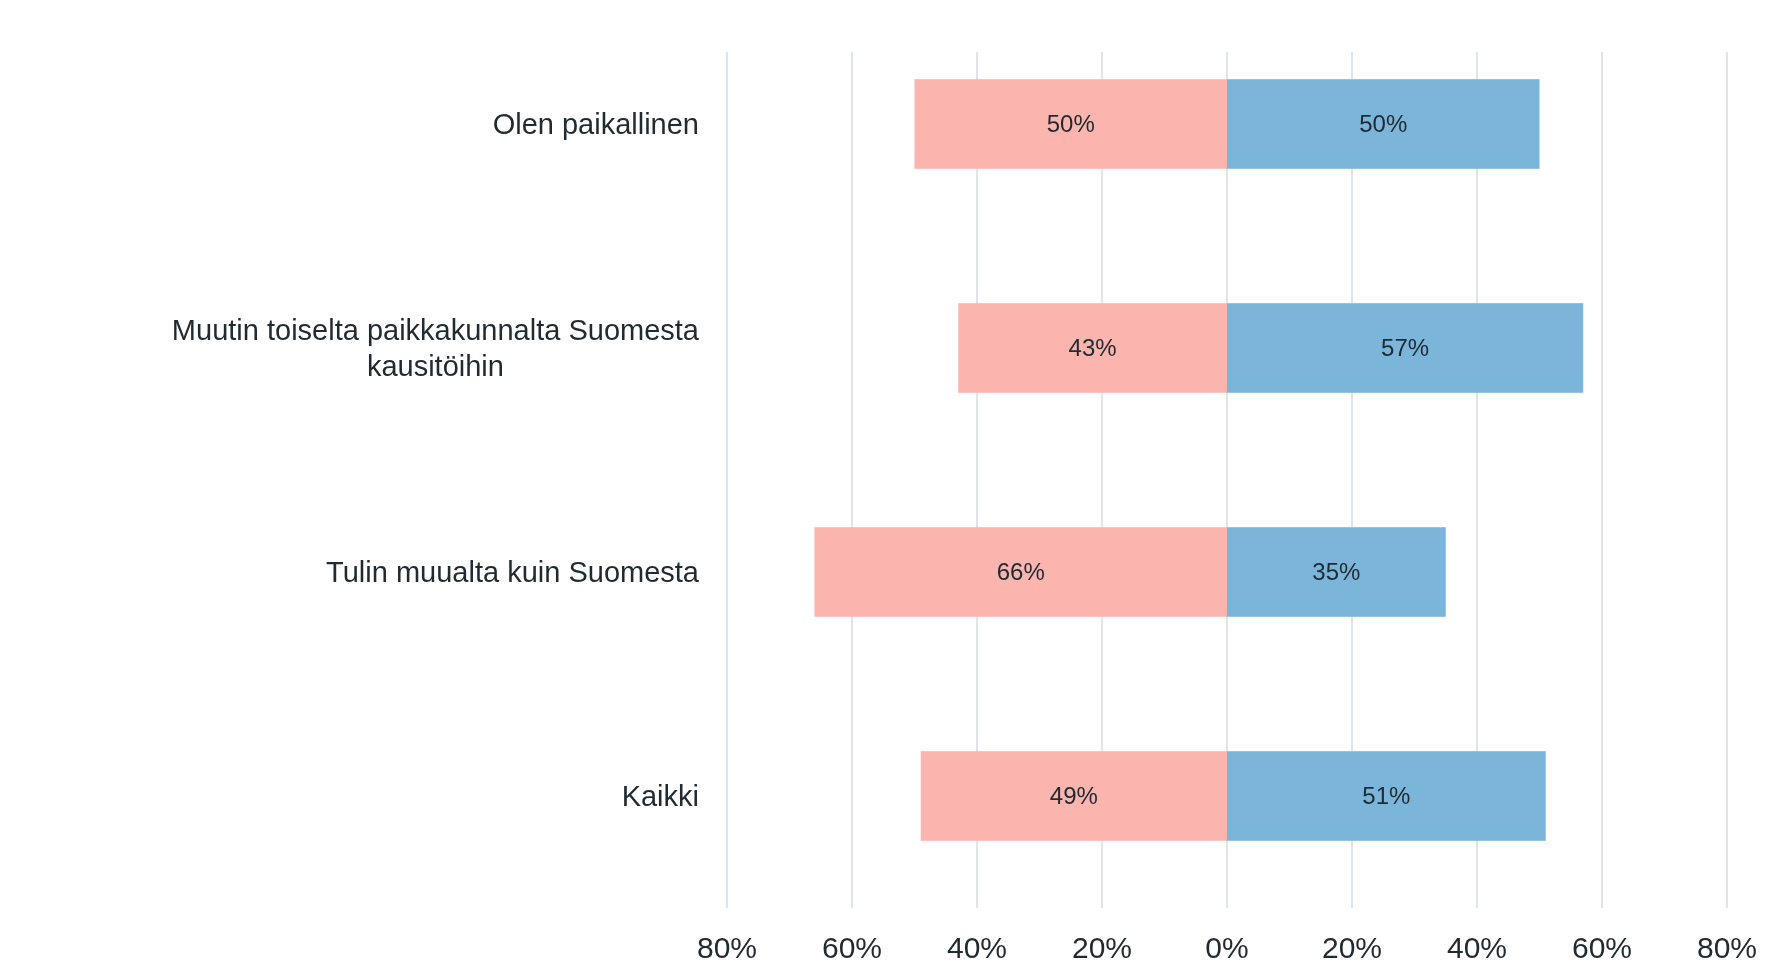 This screenshot has height=973, width=1768. What do you see at coordinates (660, 796) in the screenshot?
I see `y-tick-label: Kaikki` at bounding box center [660, 796].